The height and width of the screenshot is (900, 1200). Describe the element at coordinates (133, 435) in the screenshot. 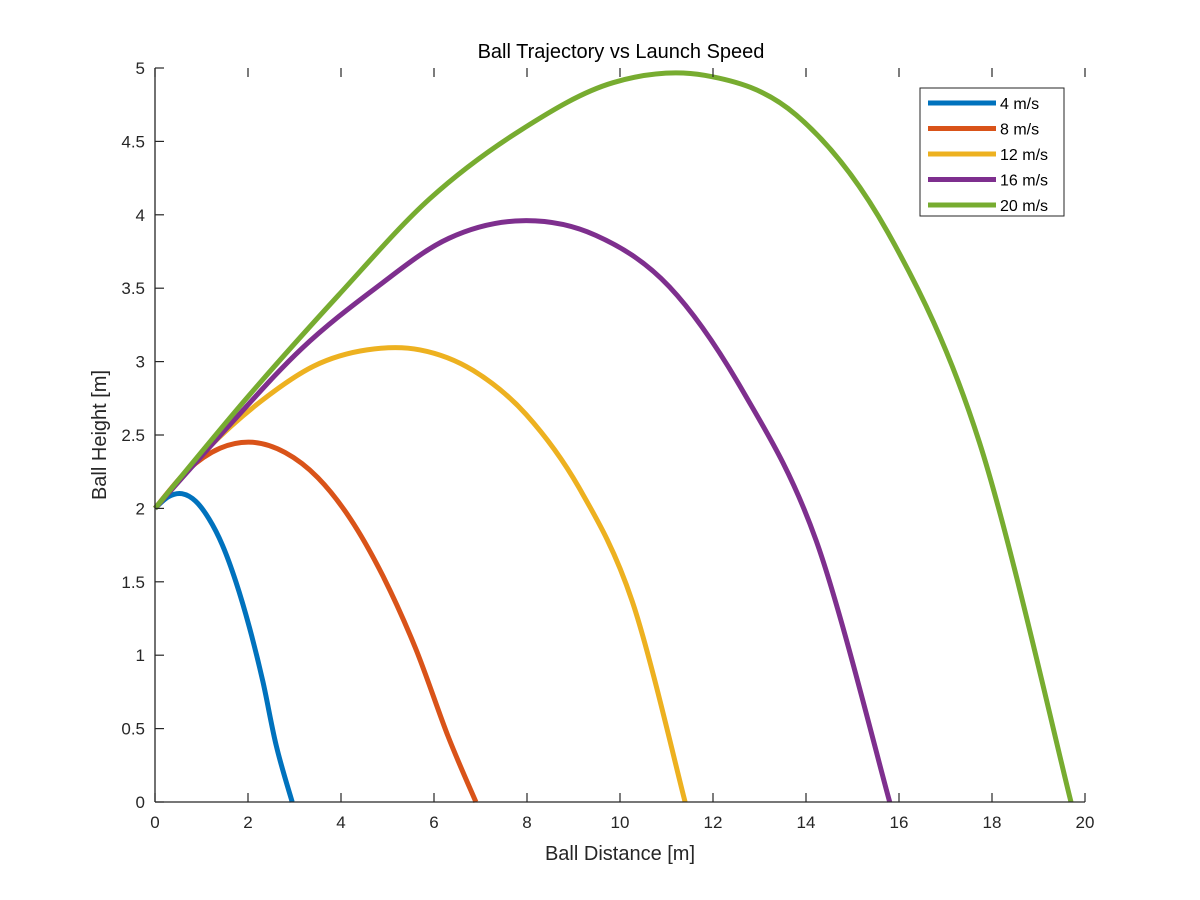

I see `y-tick-label: 2.5` at that location.